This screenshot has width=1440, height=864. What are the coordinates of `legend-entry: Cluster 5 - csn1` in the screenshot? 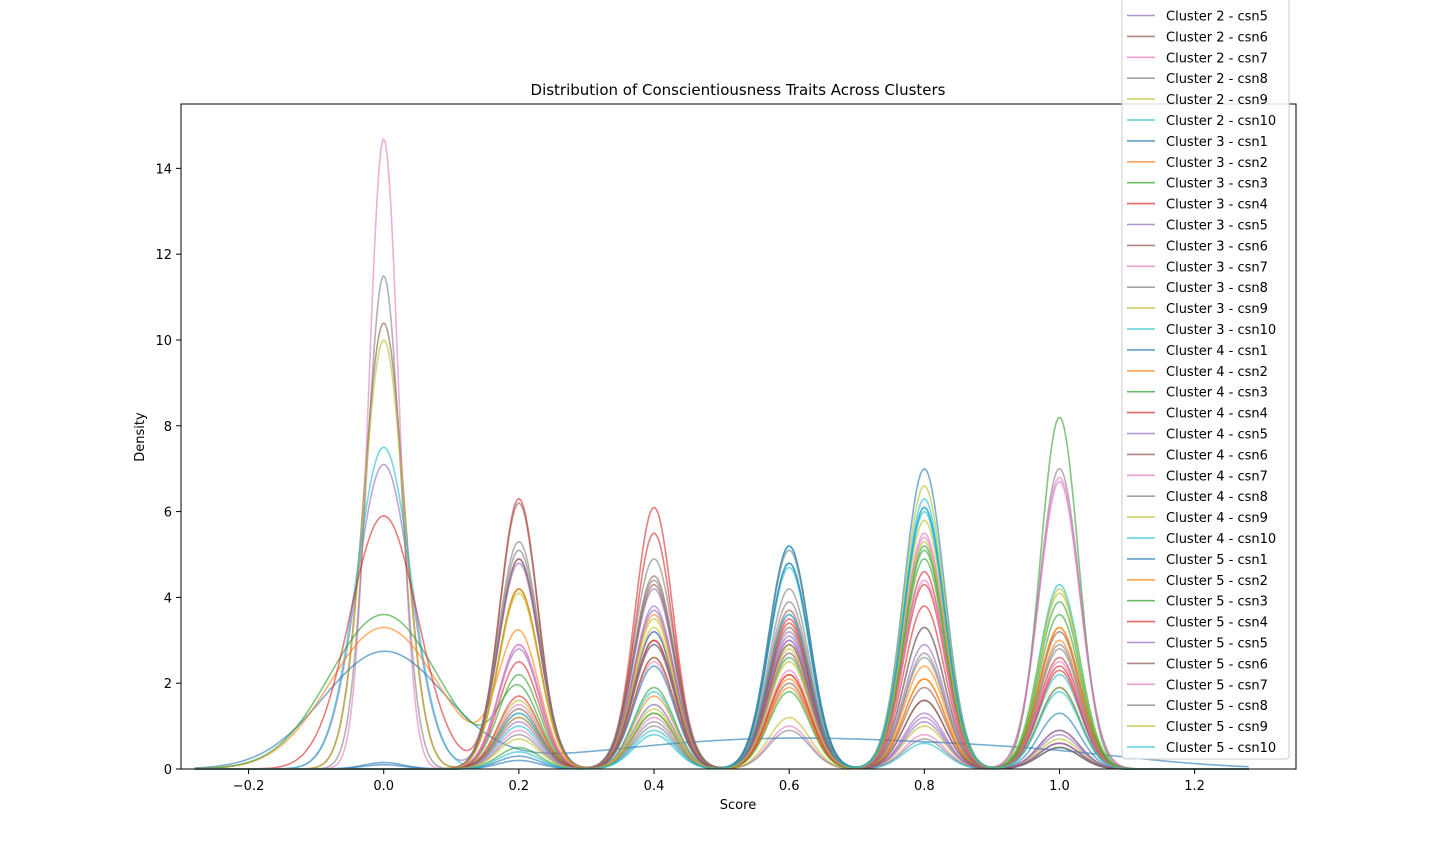 It's located at (1217, 560).